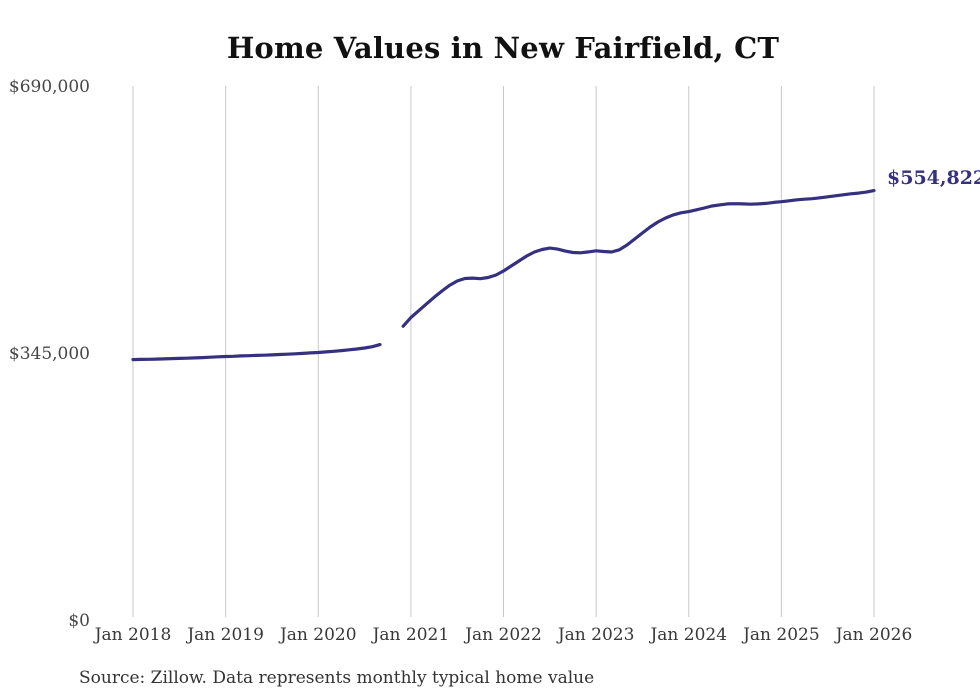 The image size is (980, 699). What do you see at coordinates (780, 635) in the screenshot?
I see `x-axis-tick-label: Jan 2025` at bounding box center [780, 635].